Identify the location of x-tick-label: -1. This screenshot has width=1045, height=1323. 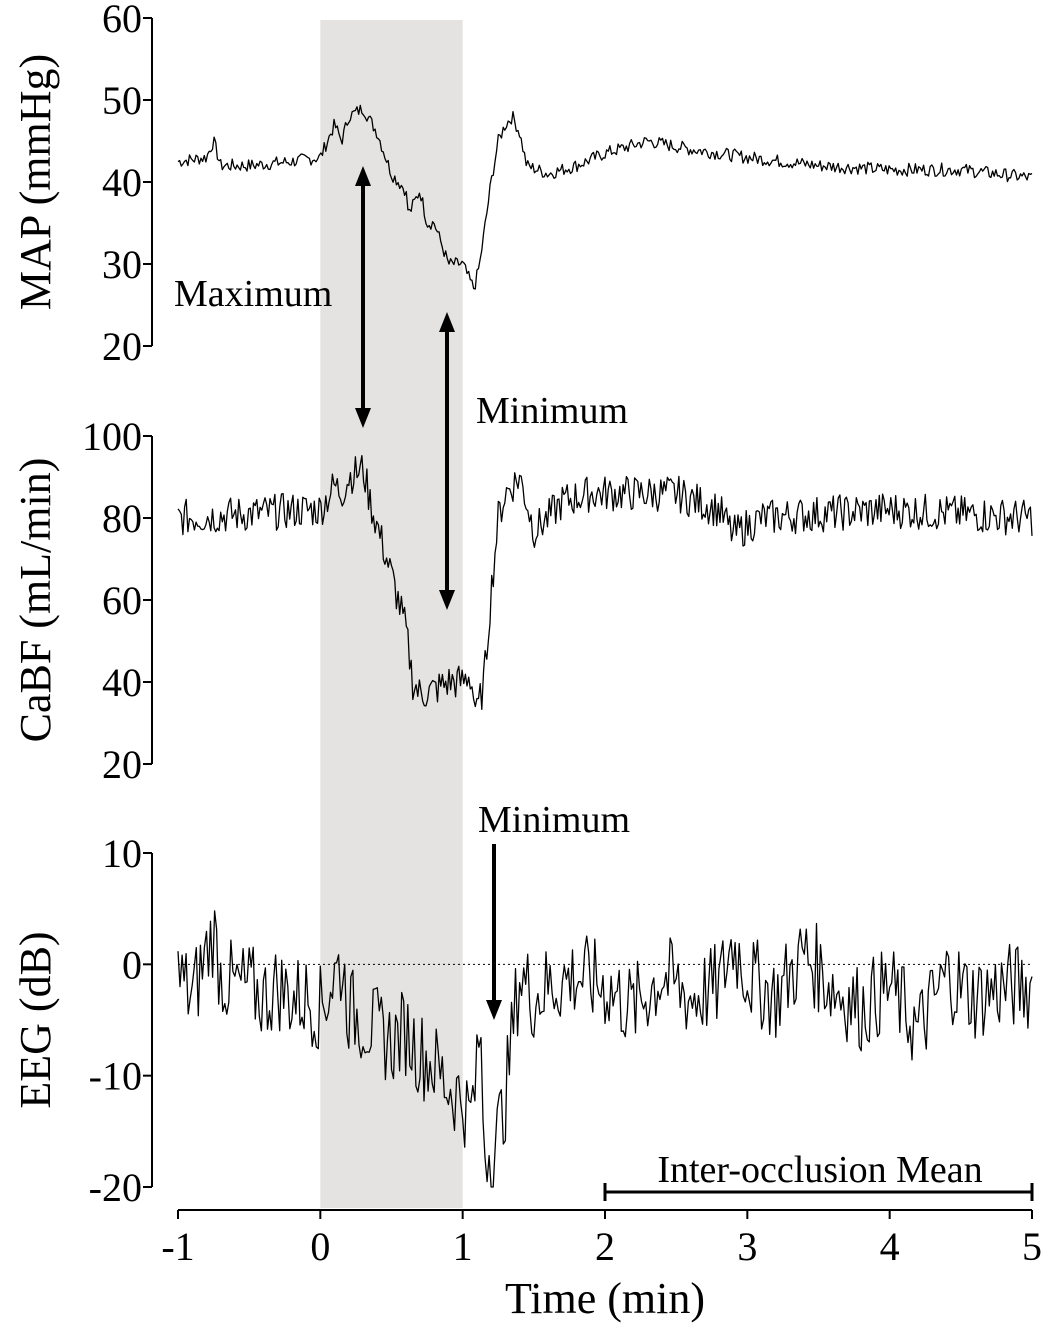
(177, 1246).